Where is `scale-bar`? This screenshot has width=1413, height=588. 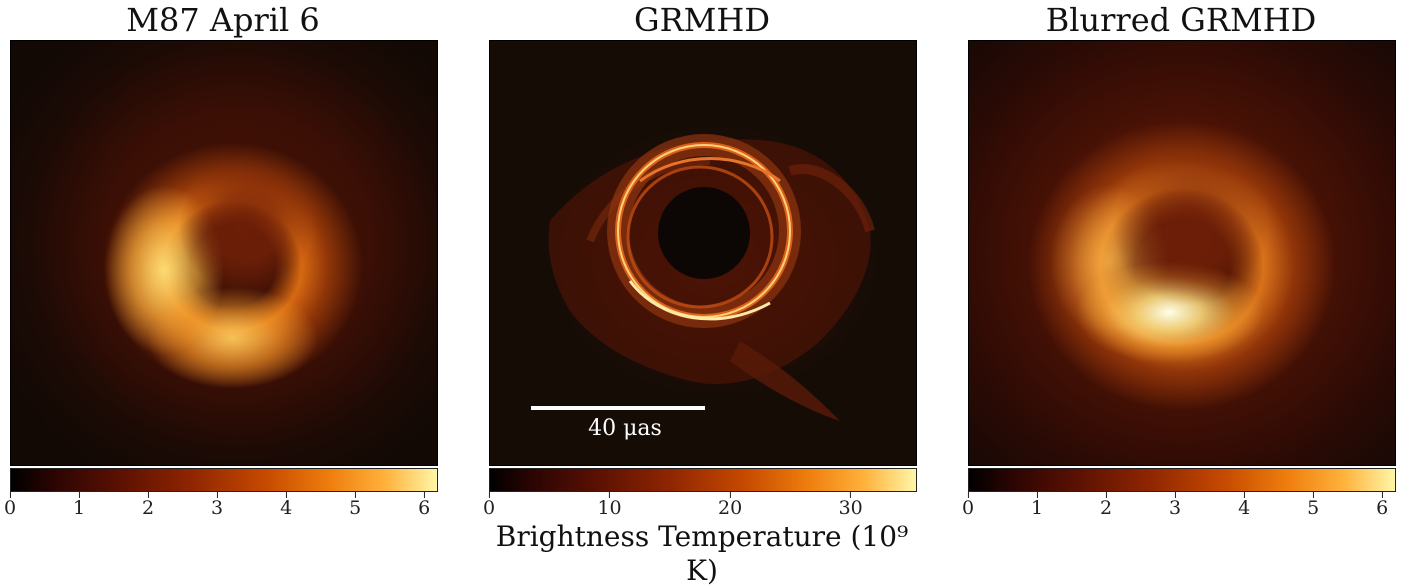 scale-bar is located at coordinates (618, 408).